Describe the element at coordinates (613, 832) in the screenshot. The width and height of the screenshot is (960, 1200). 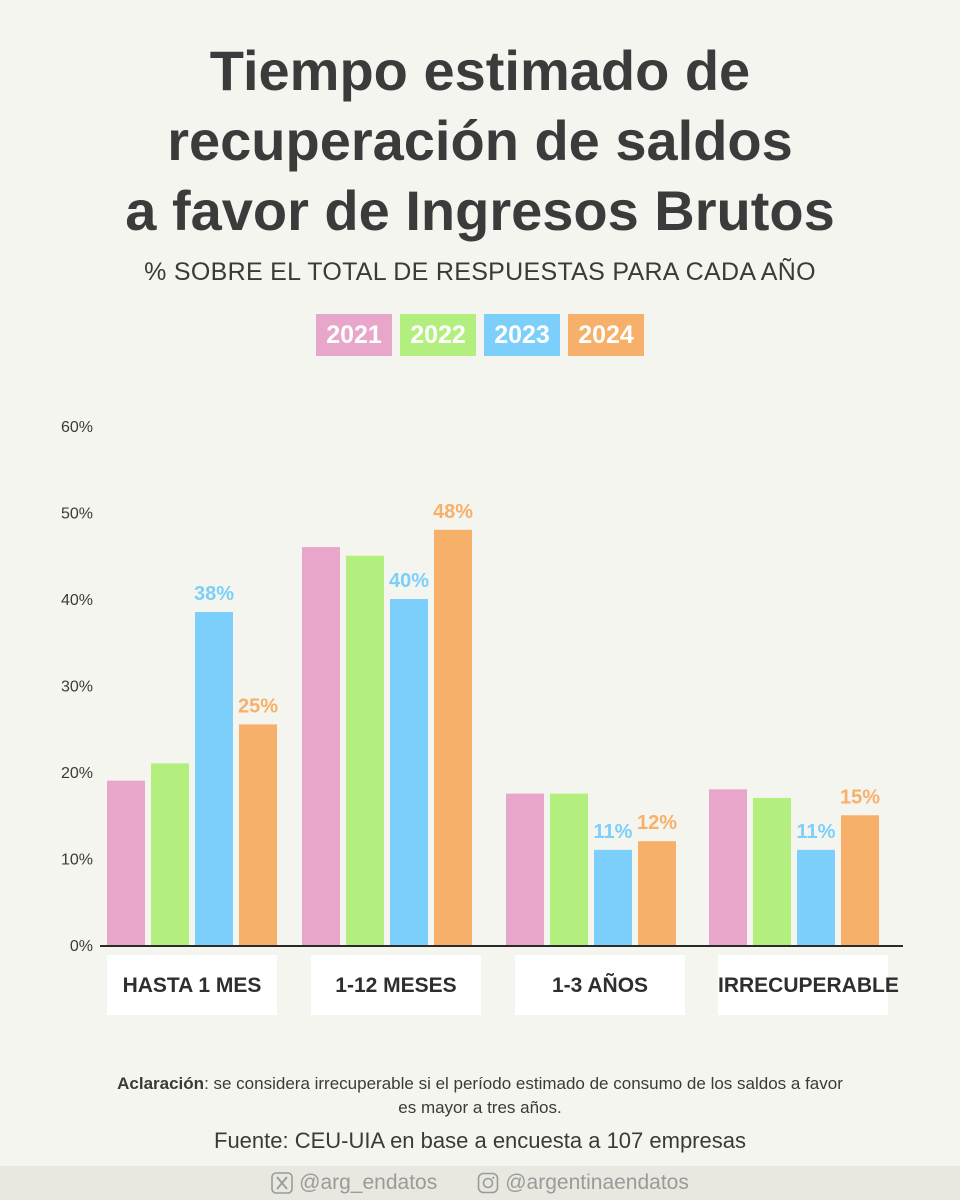
I see `data-label-2023-2: 11%` at that location.